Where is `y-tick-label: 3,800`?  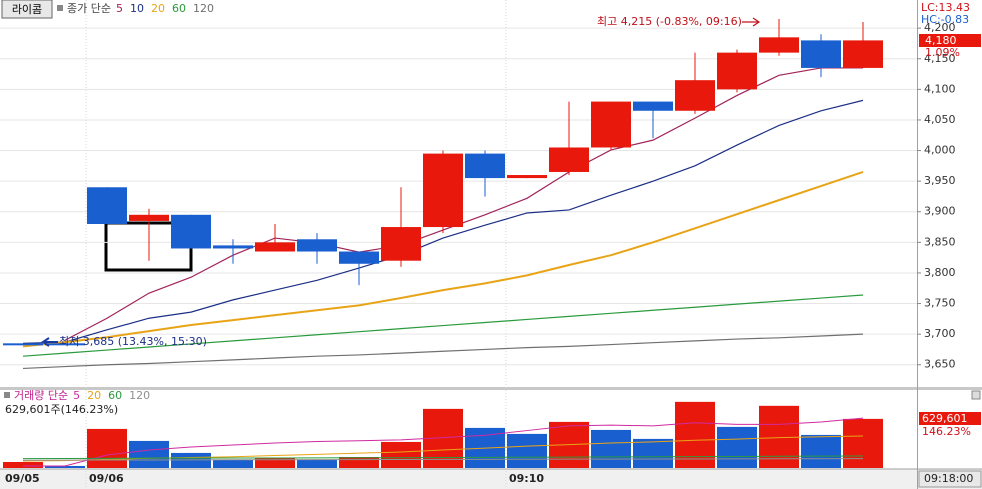 y-tick-label: 3,800 is located at coordinates (940, 272).